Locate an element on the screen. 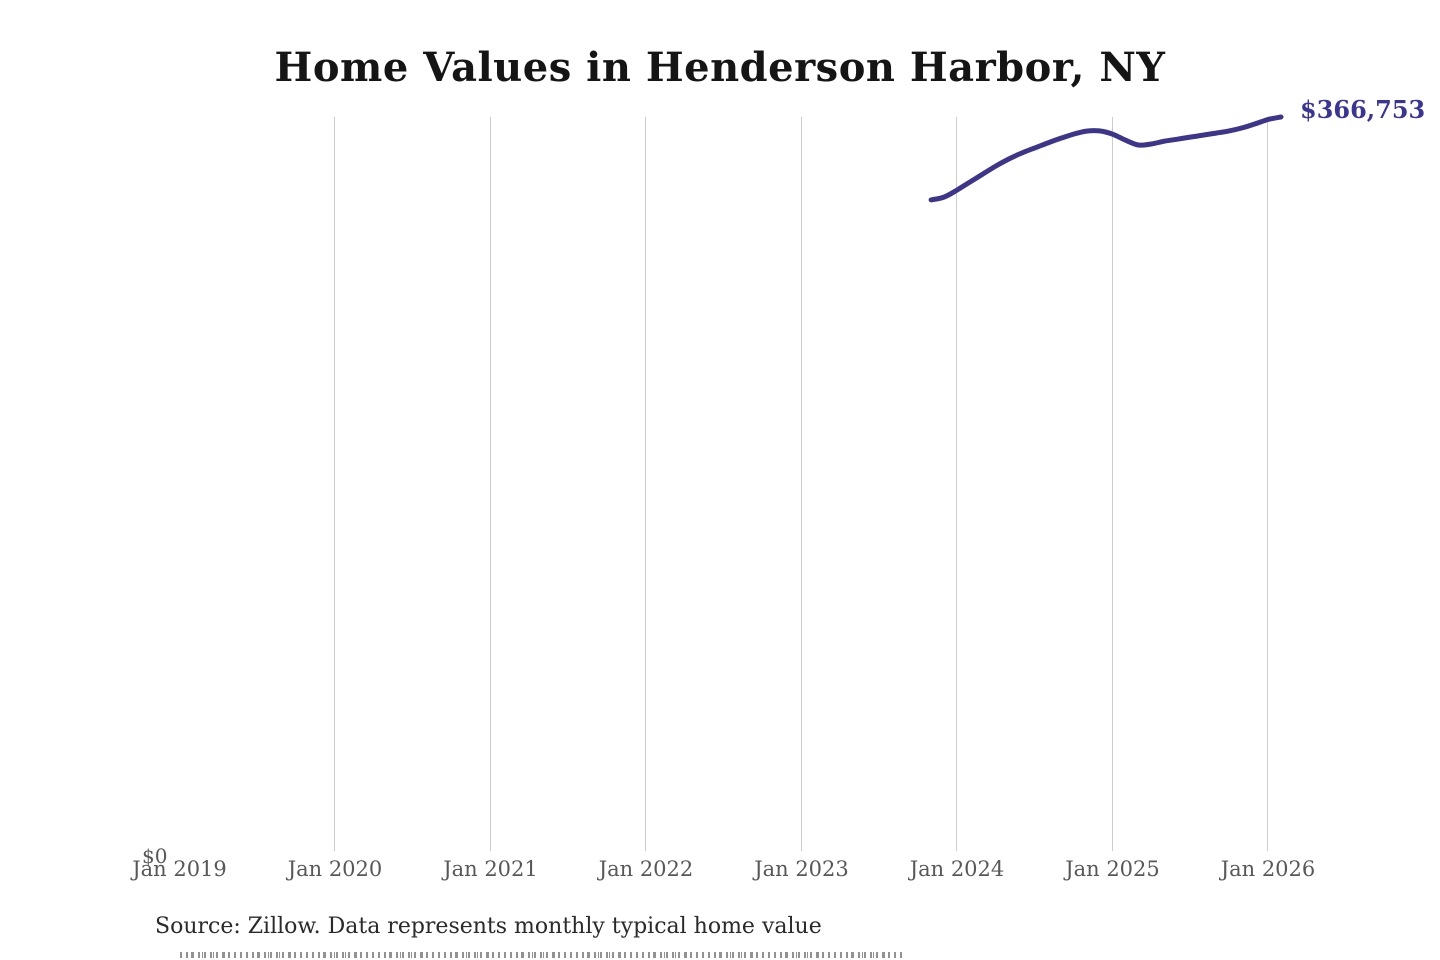 This screenshot has height=960, width=1440. x-tick-label: Jan 2023 is located at coordinates (801, 869).